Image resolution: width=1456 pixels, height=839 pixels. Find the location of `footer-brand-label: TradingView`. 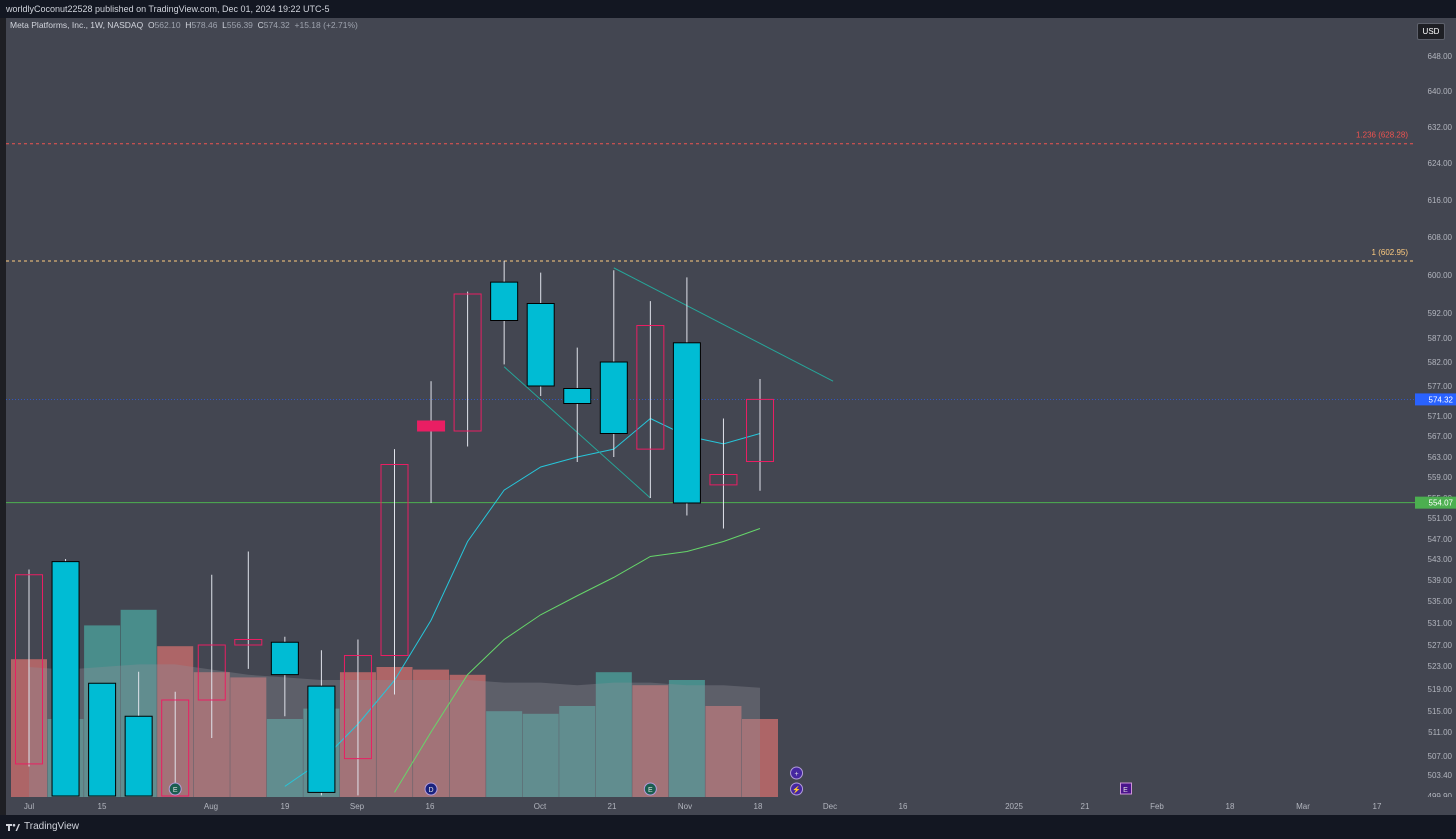

footer-brand-label: TradingView is located at coordinates (52, 826).